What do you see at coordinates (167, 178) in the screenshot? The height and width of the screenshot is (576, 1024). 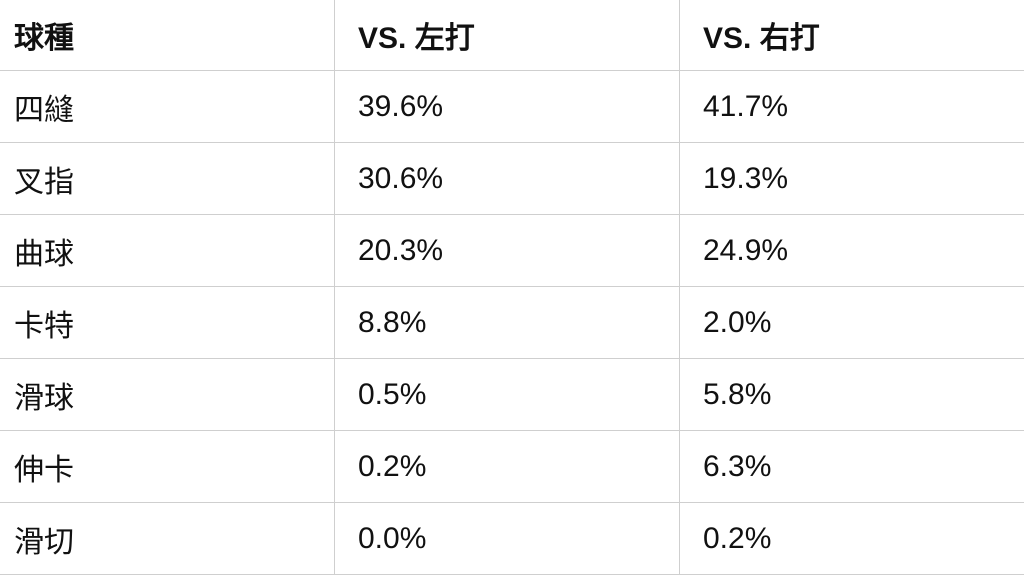 I see `pitch-name: 叉指` at bounding box center [167, 178].